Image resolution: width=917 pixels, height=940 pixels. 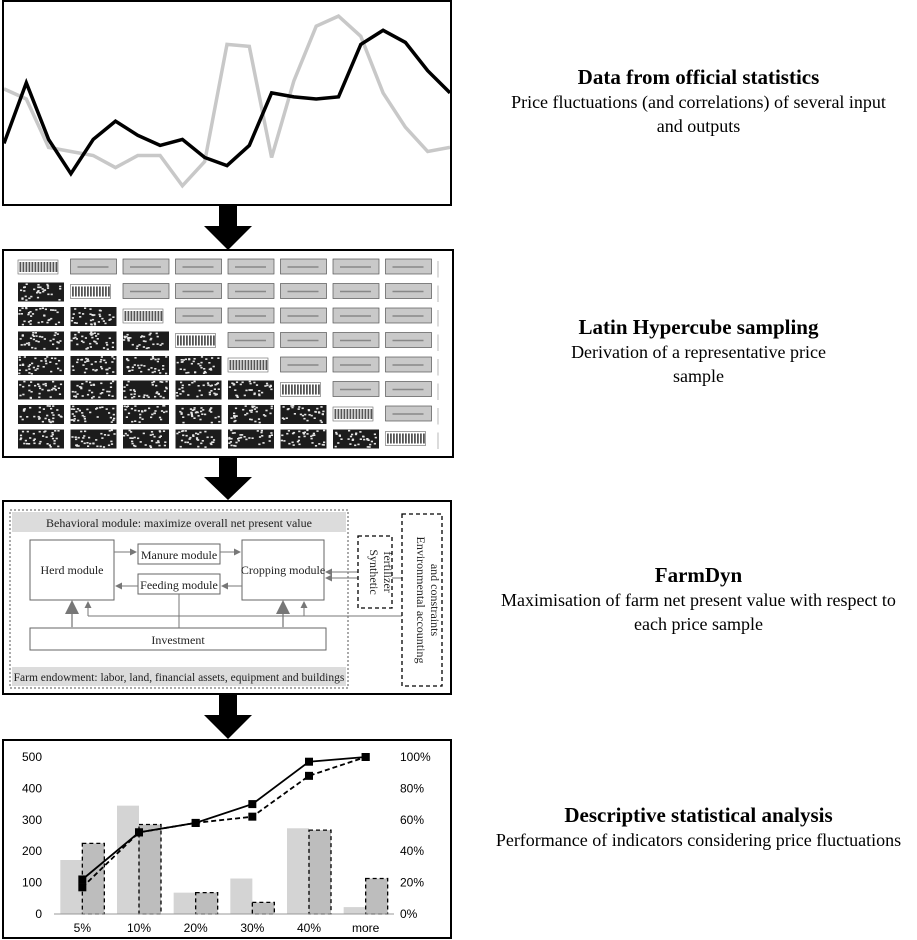 I want to click on x-tick-label: more, so click(x=366, y=928).